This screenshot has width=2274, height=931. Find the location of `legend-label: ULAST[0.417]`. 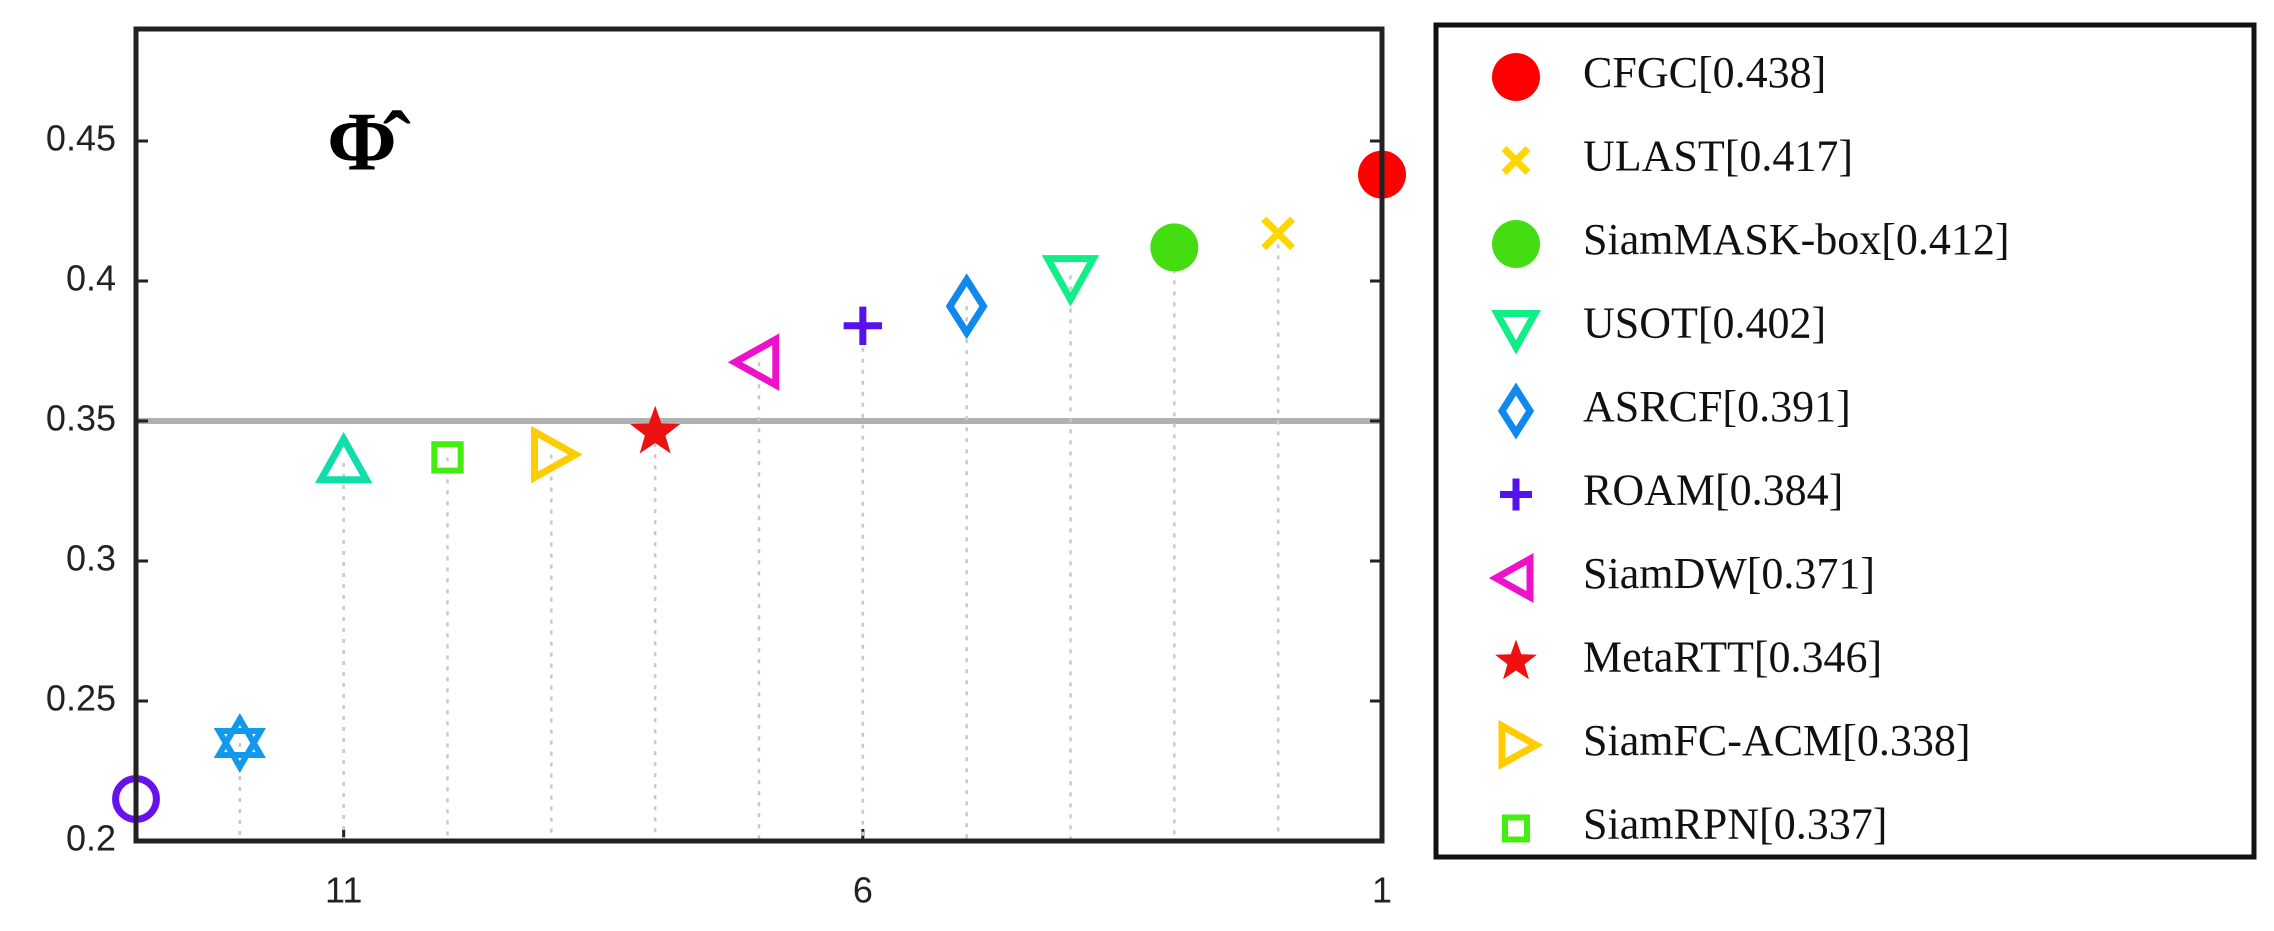

legend-label: ULAST[0.417] is located at coordinates (1718, 156).